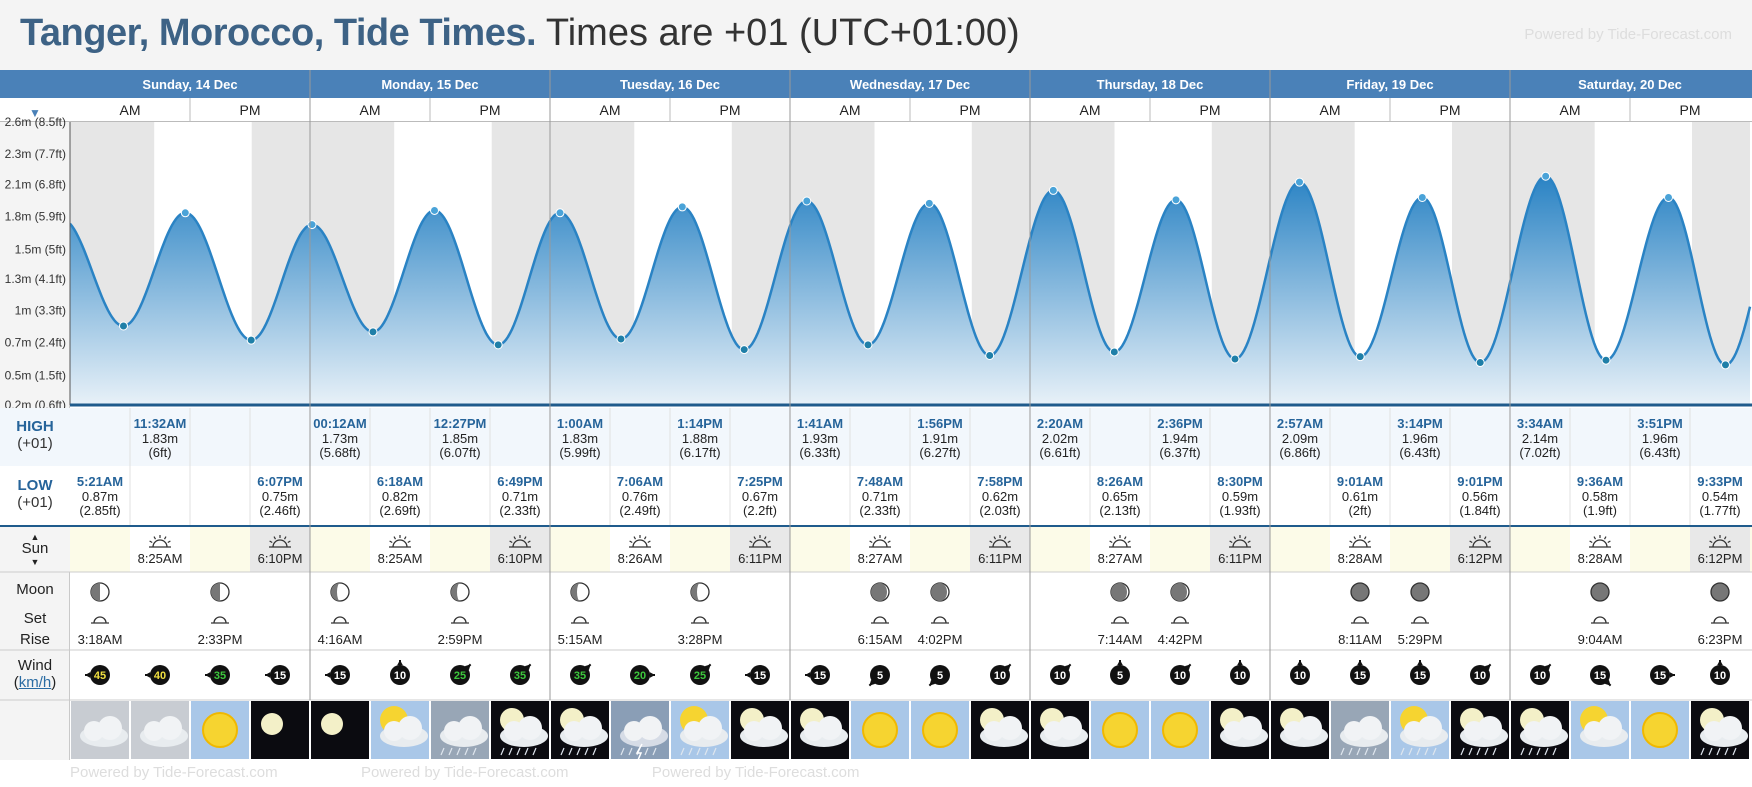 This screenshot has width=1752, height=787. What do you see at coordinates (1389, 84) in the screenshot?
I see `day-header: Friday, 19 Dec` at bounding box center [1389, 84].